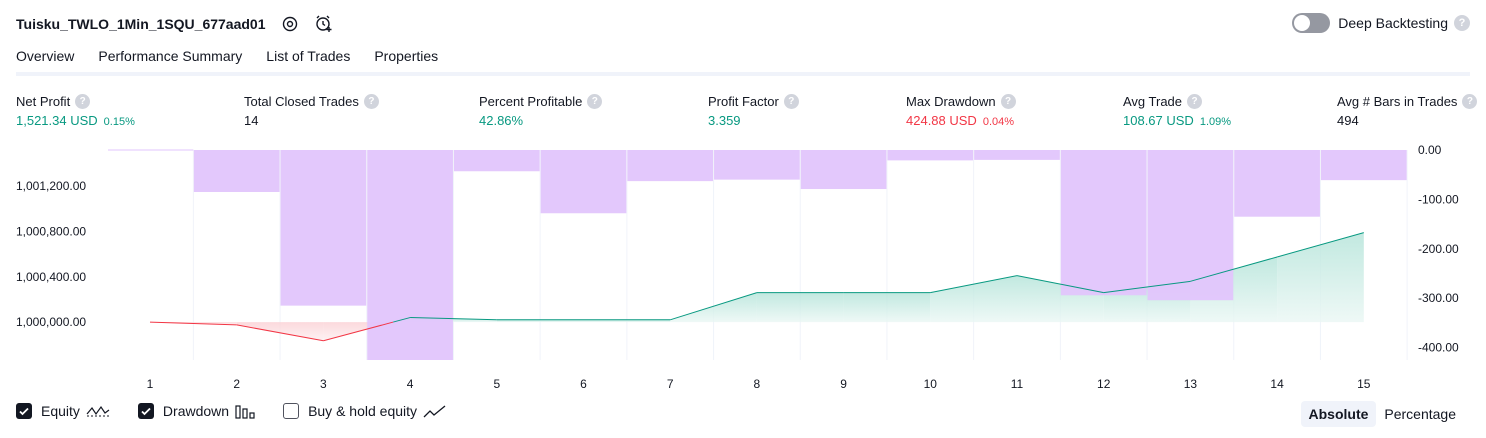 The width and height of the screenshot is (1486, 438). Describe the element at coordinates (1420, 414) in the screenshot. I see `percentage-button: Percentage` at that location.